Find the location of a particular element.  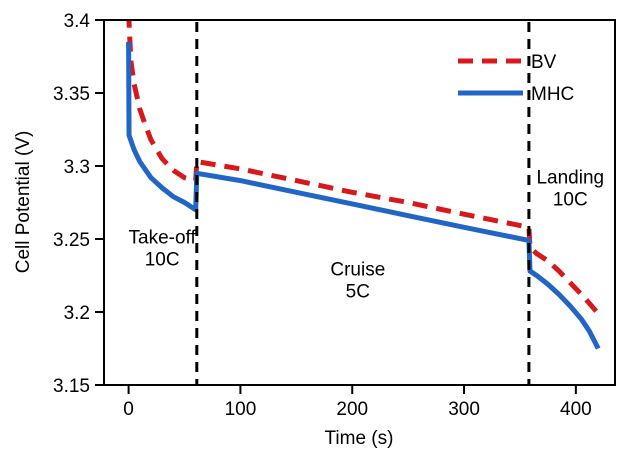

y-tick-label: 3.3 is located at coordinates (77, 167).